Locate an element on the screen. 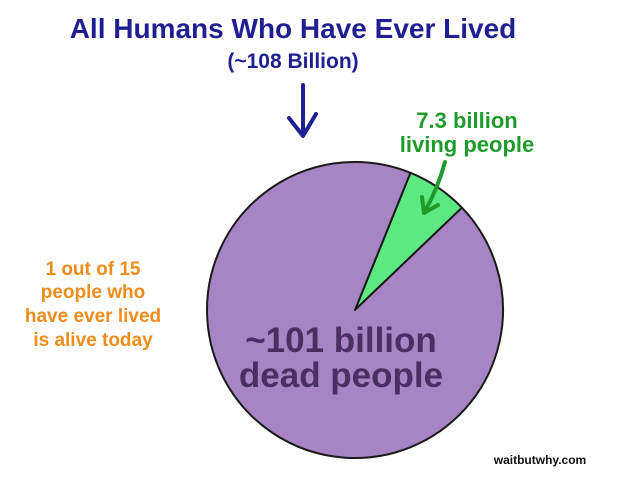  annotation-line-2: people who is located at coordinates (93, 292).